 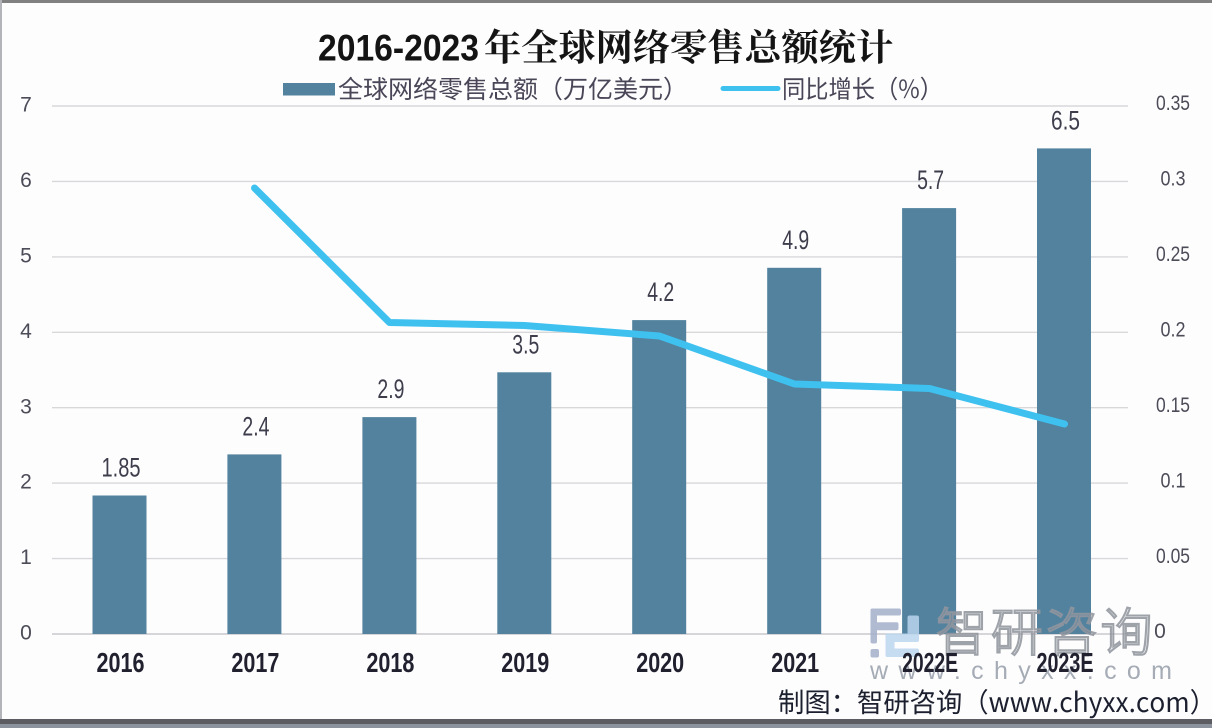 What do you see at coordinates (255, 662) in the screenshot?
I see `svg-text: 2017` at bounding box center [255, 662].